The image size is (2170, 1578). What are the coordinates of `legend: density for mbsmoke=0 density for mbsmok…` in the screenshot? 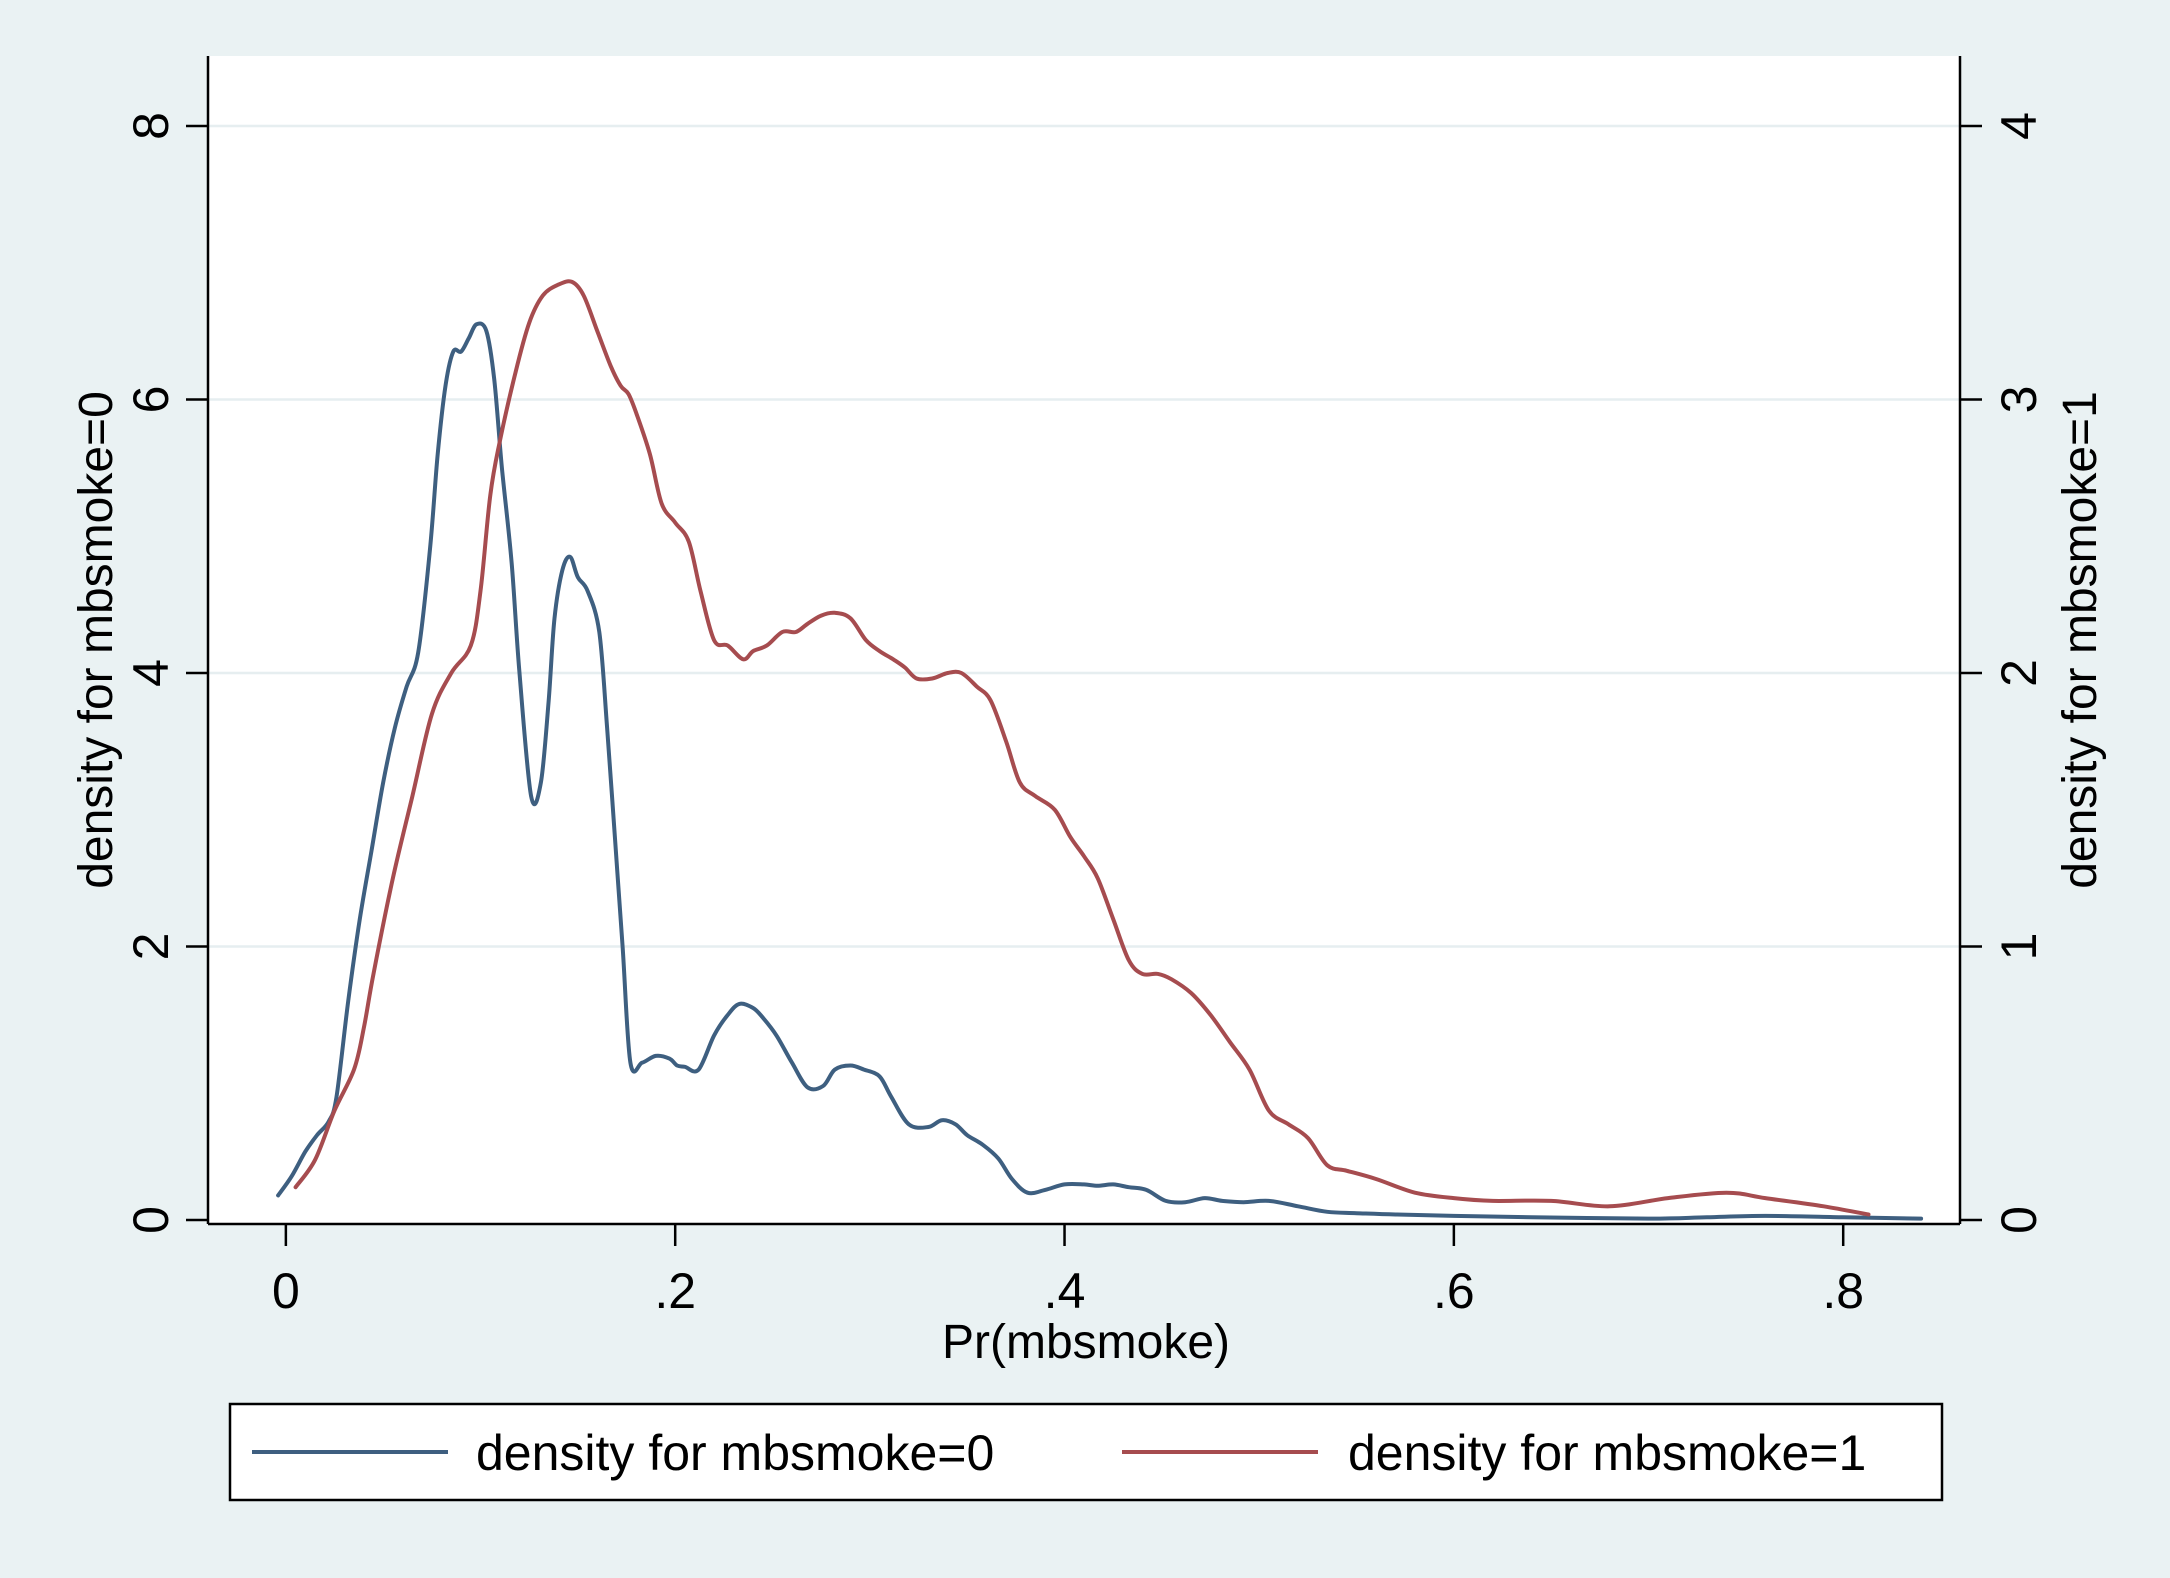 It's located at (1086, 1452).